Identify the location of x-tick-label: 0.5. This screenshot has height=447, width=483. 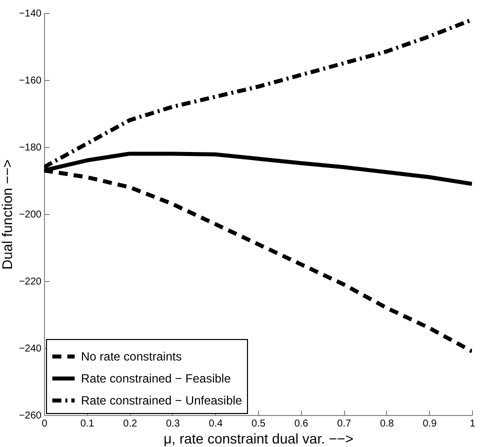
(259, 424).